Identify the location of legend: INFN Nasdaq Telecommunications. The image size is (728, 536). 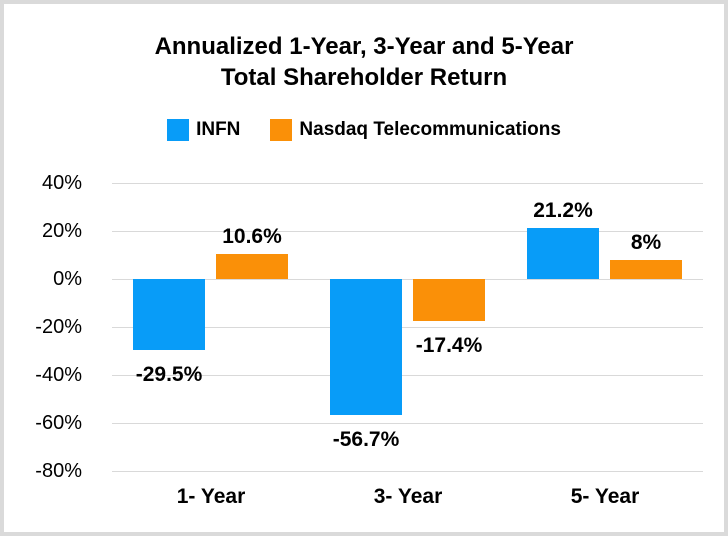
(364, 129).